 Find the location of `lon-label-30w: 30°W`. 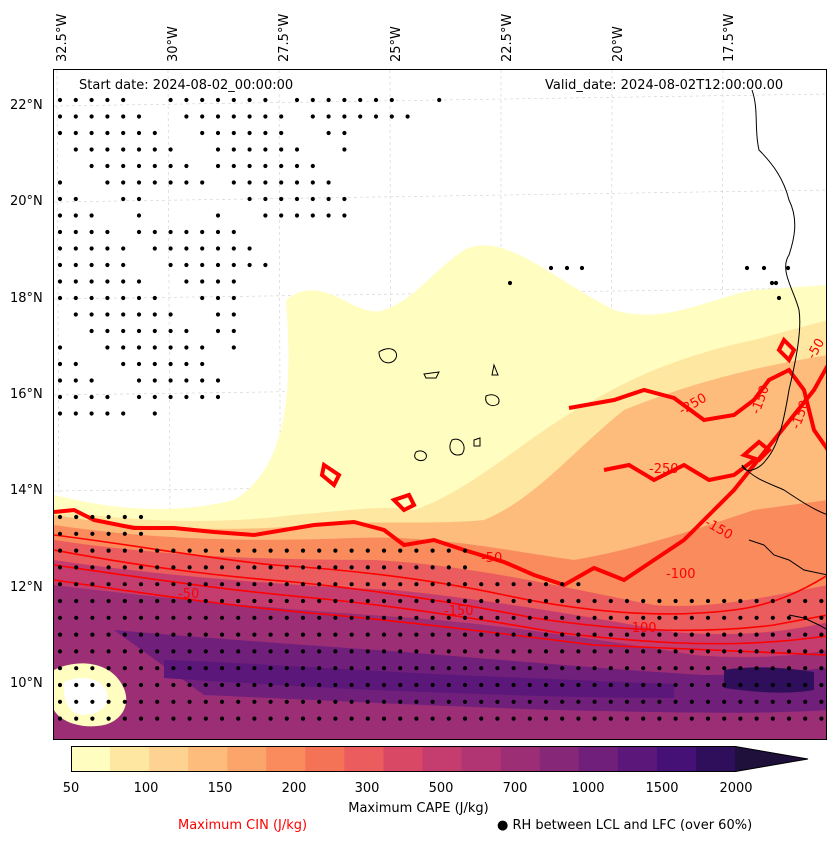

lon-label-30w: 30°W is located at coordinates (173, 44).